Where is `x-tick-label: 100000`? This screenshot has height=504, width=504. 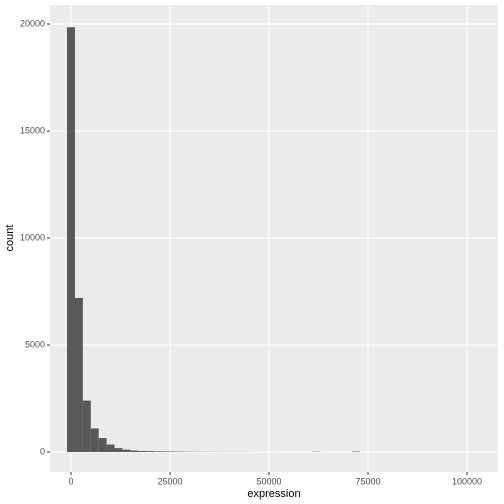
x-tick-label: 100000 is located at coordinates (467, 481).